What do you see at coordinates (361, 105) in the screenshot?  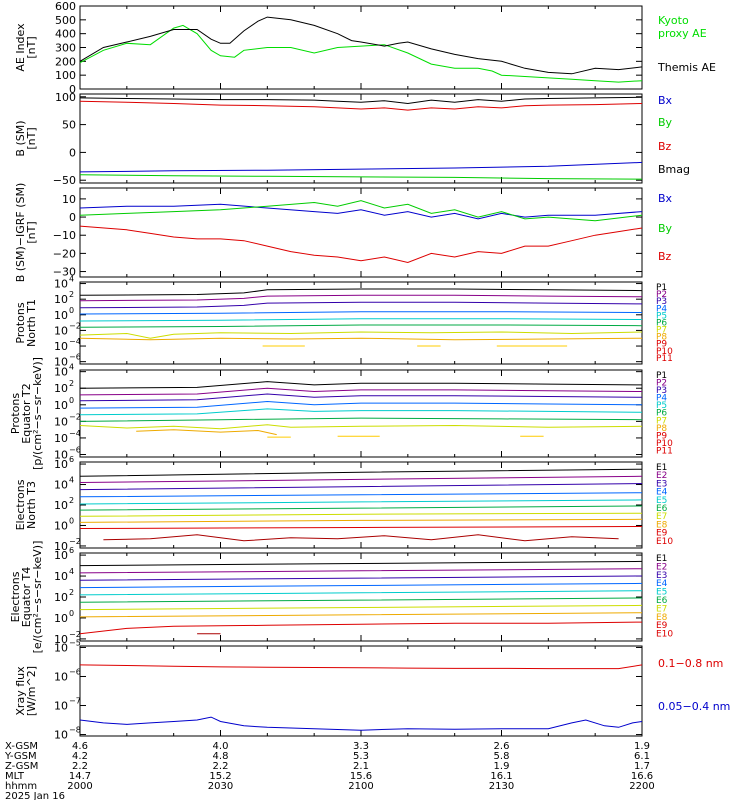 I see `series-line-bz` at bounding box center [361, 105].